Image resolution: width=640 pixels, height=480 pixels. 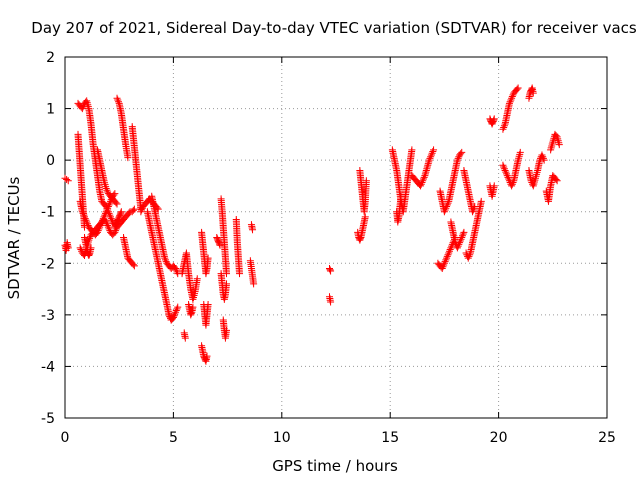 I want to click on y-axis-label: SDTVAR / TECUs, so click(x=14, y=237).